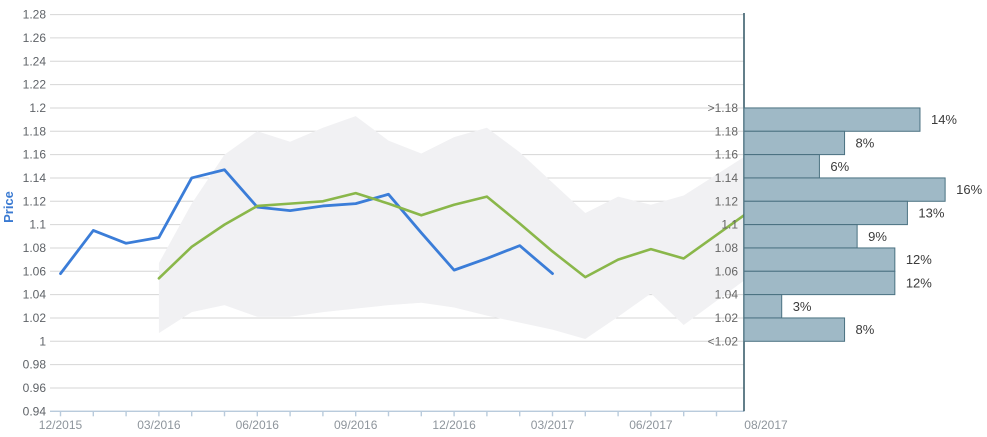  I want to click on bin-boundary-label: 1.12, so click(727, 201).